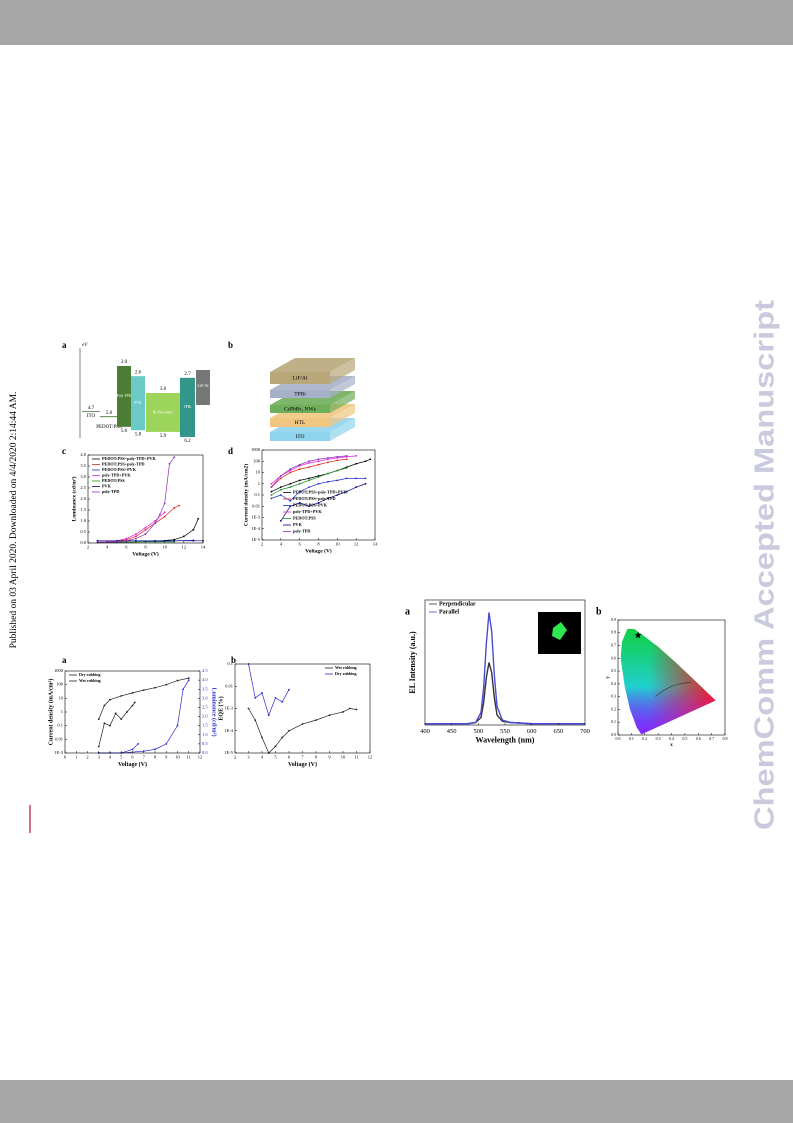 Image resolution: width=793 pixels, height=1123 pixels. I want to click on layer-name: HTL, so click(300, 423).